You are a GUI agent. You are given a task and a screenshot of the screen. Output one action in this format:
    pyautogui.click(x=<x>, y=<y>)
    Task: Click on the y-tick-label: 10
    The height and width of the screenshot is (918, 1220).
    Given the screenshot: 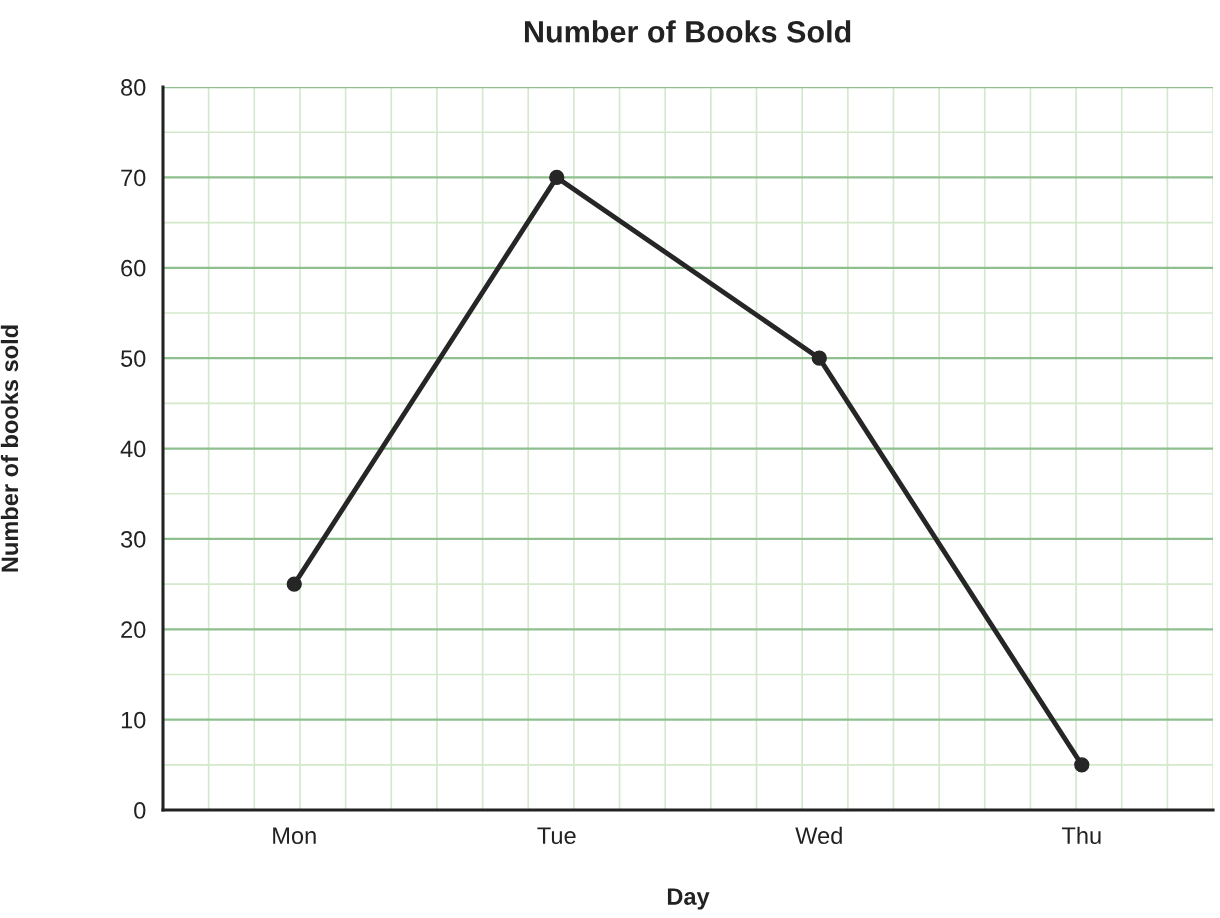 What is the action you would take?
    pyautogui.click(x=133, y=720)
    